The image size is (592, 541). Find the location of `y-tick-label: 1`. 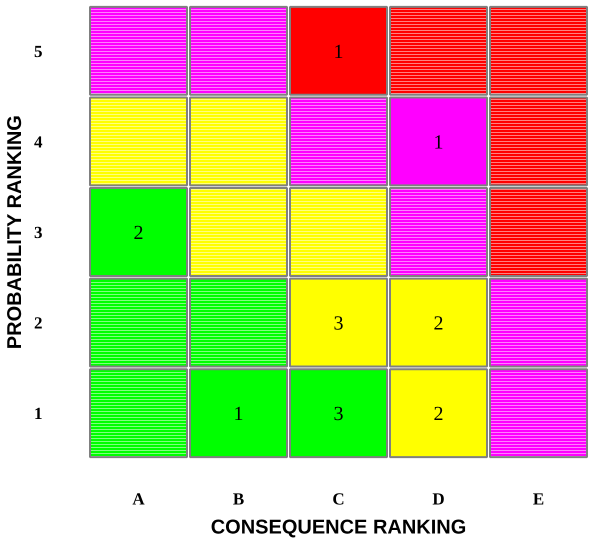

y-tick-label: 1 is located at coordinates (38, 414).